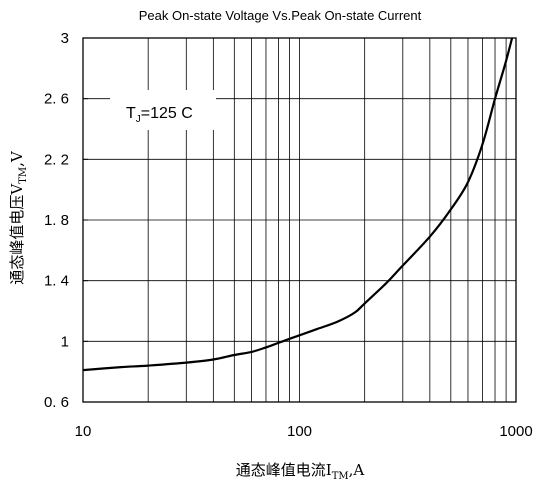  I want to click on y-tick-label: 2. 2, so click(56, 159).